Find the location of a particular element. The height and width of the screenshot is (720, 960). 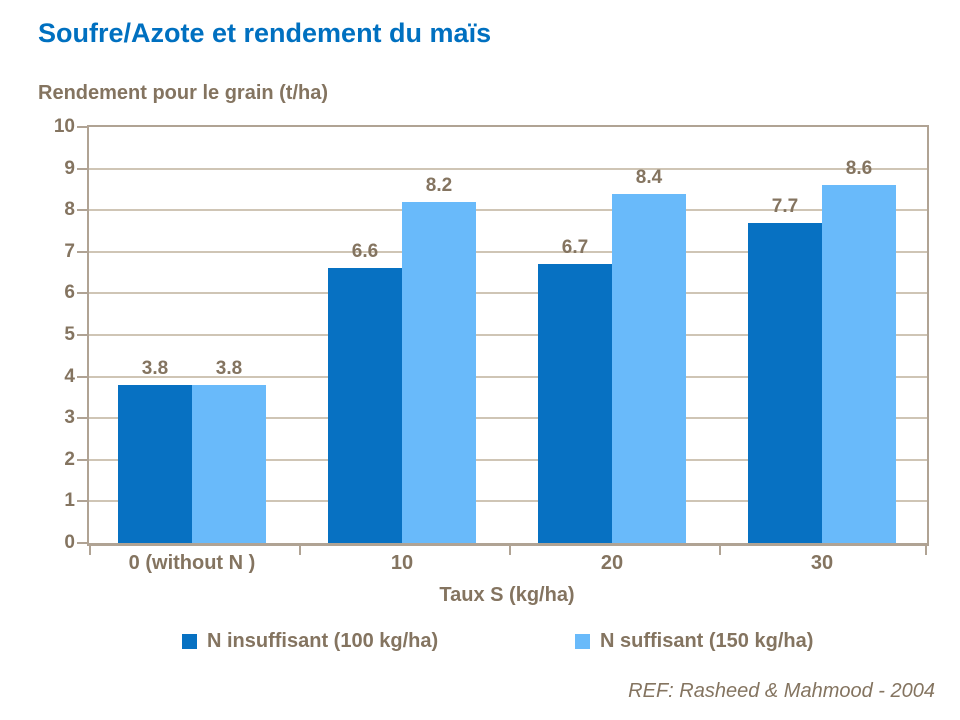

legend-entry: N insuffisant (100 kg/ha) is located at coordinates (310, 641).